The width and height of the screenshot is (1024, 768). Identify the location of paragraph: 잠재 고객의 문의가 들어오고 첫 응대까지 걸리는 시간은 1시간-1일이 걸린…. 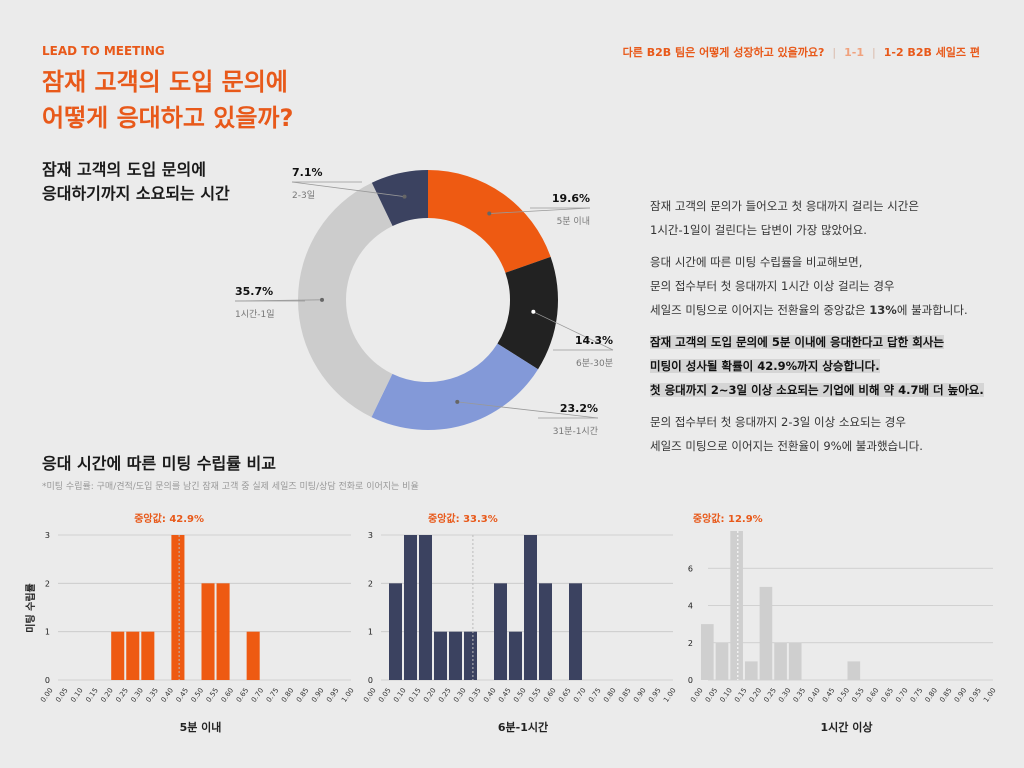
(784, 218).